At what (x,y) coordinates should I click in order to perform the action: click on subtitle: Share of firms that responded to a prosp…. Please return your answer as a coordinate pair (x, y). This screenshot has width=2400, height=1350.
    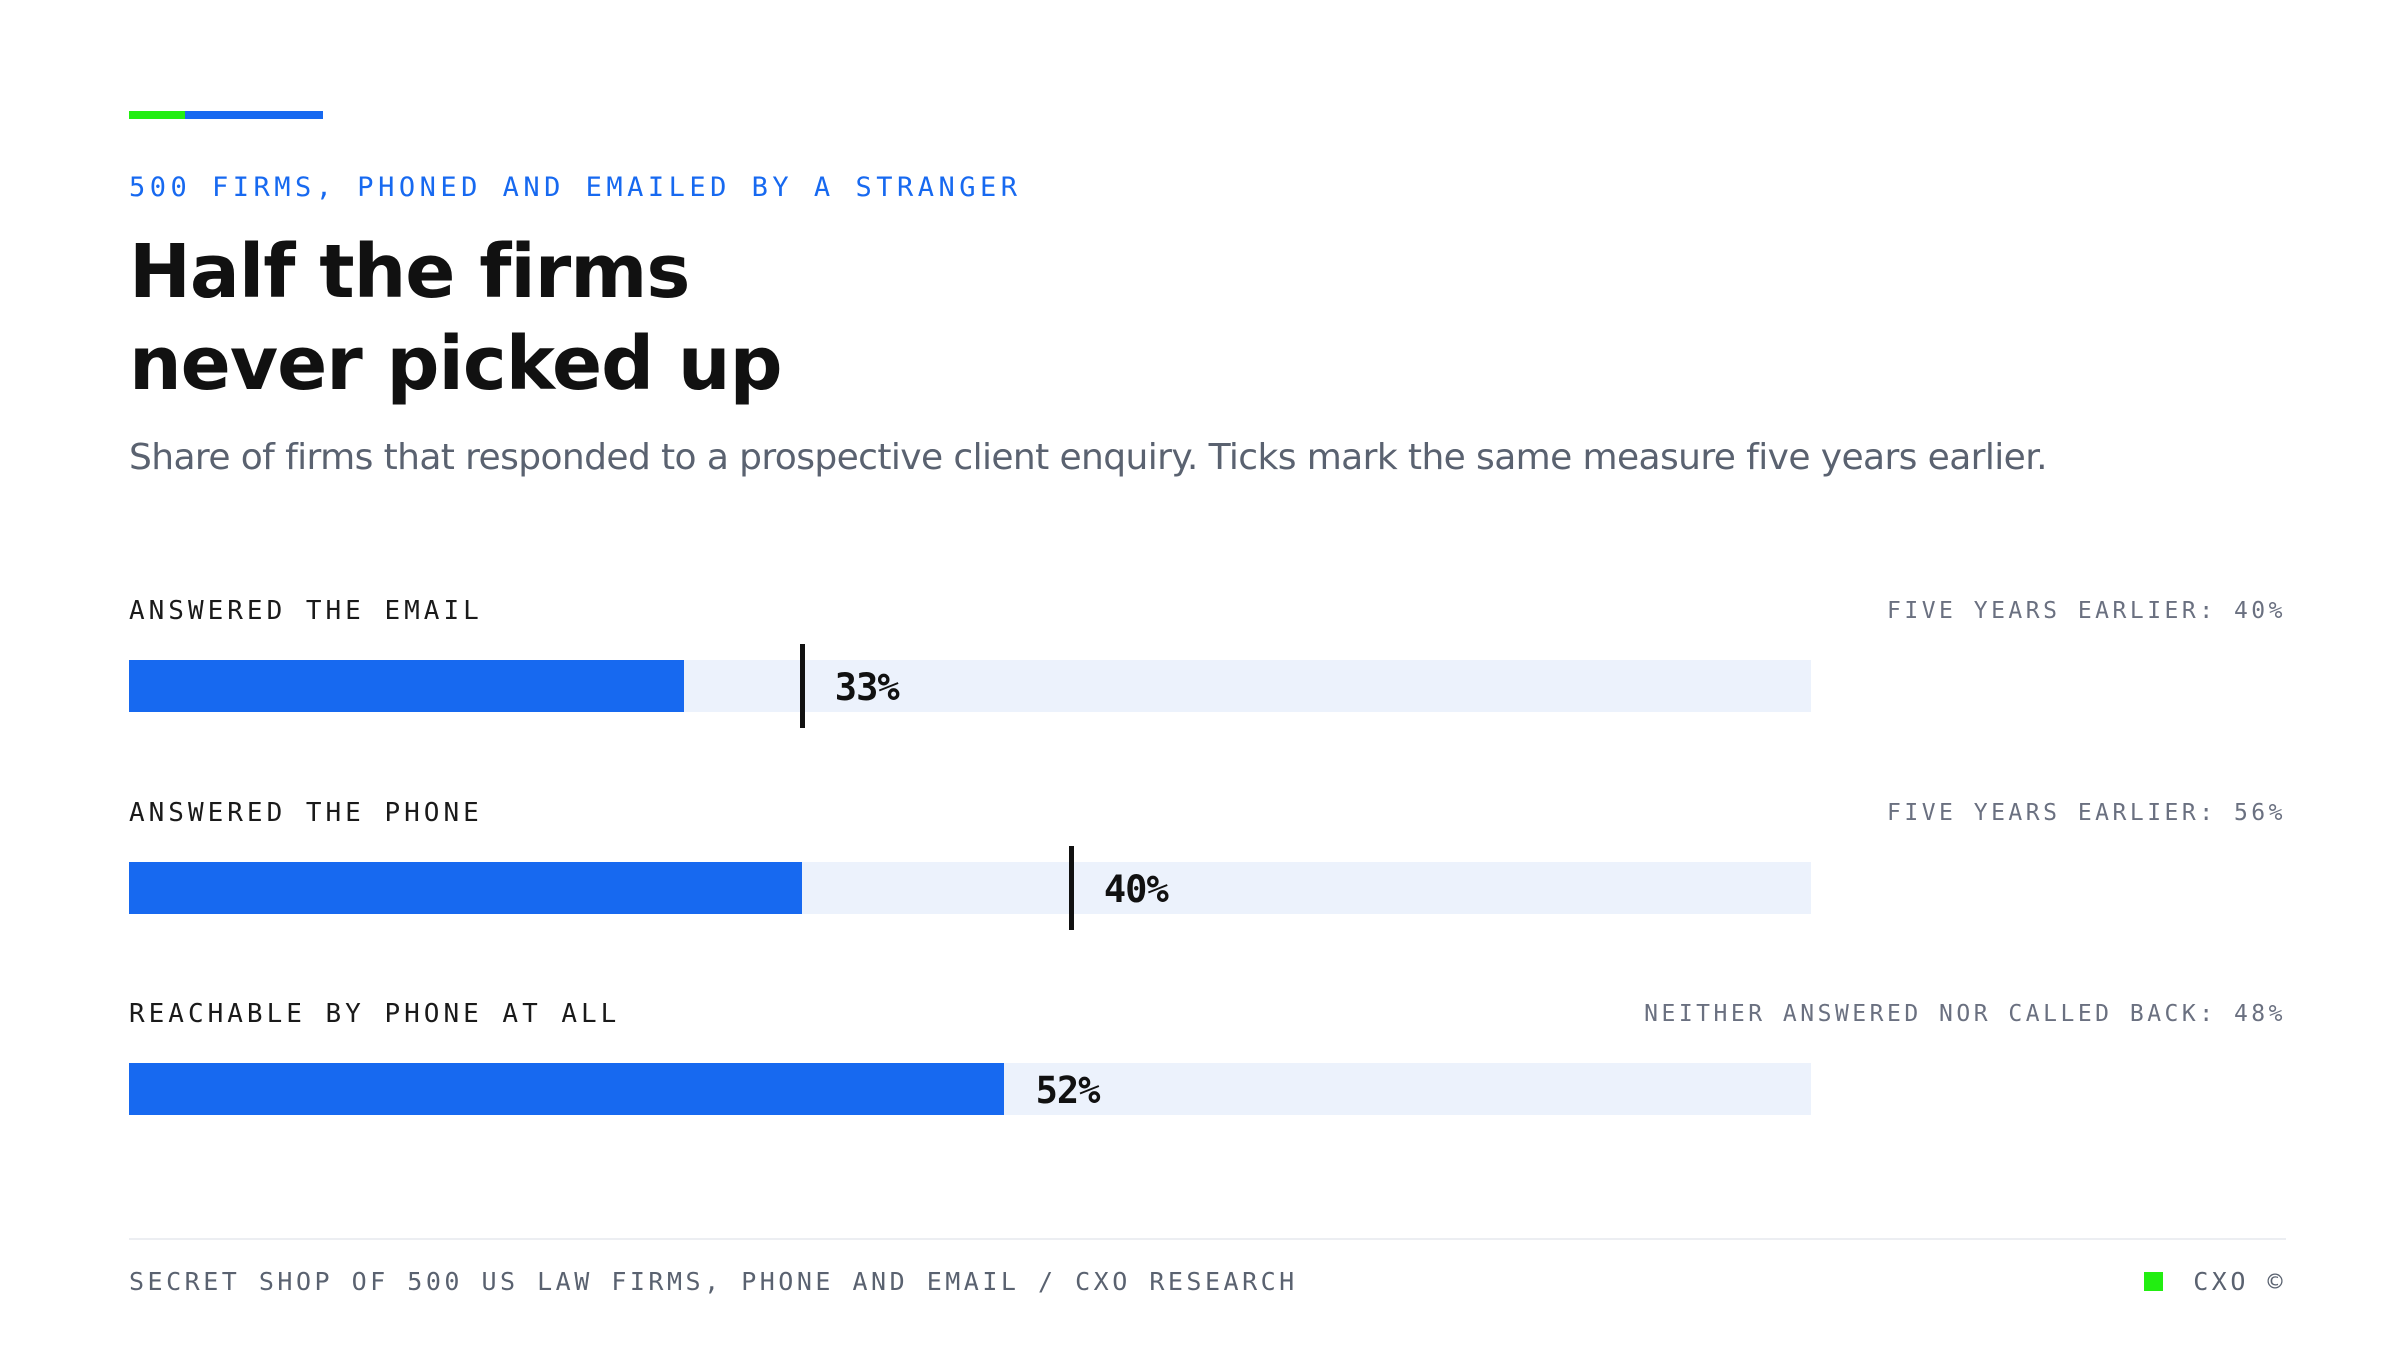
    Looking at the image, I should click on (1088, 457).